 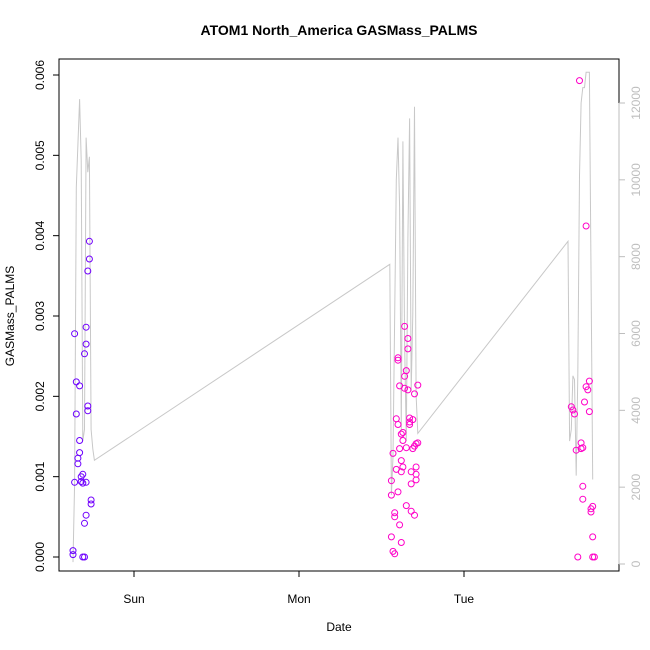 I want to click on x-axis-label: Date, so click(x=339, y=627).